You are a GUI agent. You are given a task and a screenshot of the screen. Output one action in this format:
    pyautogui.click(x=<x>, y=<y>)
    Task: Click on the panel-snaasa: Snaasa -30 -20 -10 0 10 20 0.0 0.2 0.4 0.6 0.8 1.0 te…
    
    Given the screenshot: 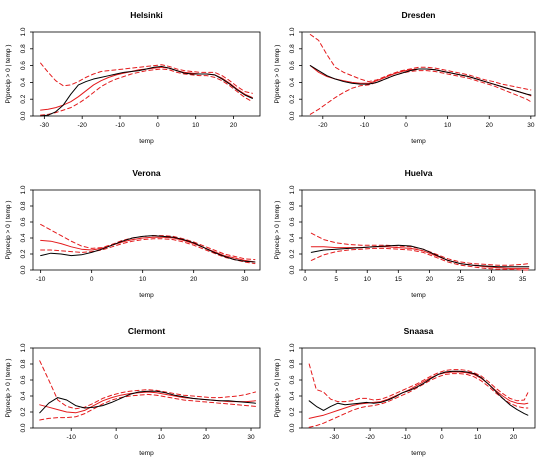 What is the action you would take?
    pyautogui.click(x=405, y=391)
    